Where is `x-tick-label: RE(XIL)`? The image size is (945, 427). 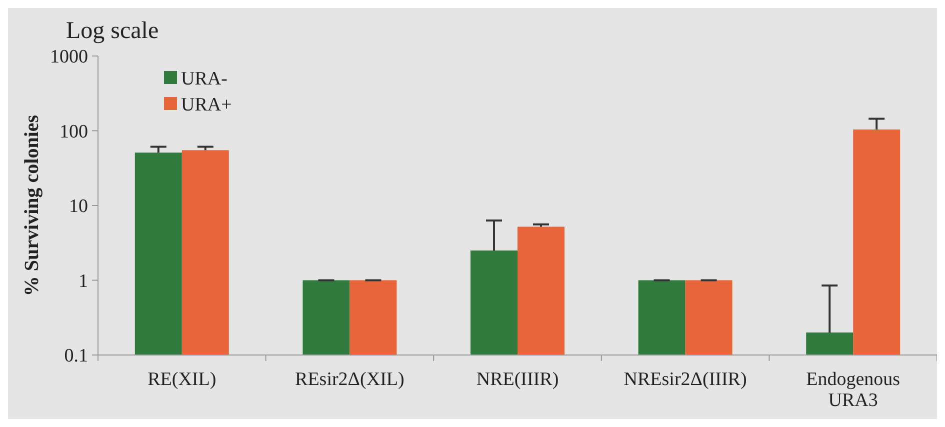
x-tick-label: RE(XIL) is located at coordinates (182, 379).